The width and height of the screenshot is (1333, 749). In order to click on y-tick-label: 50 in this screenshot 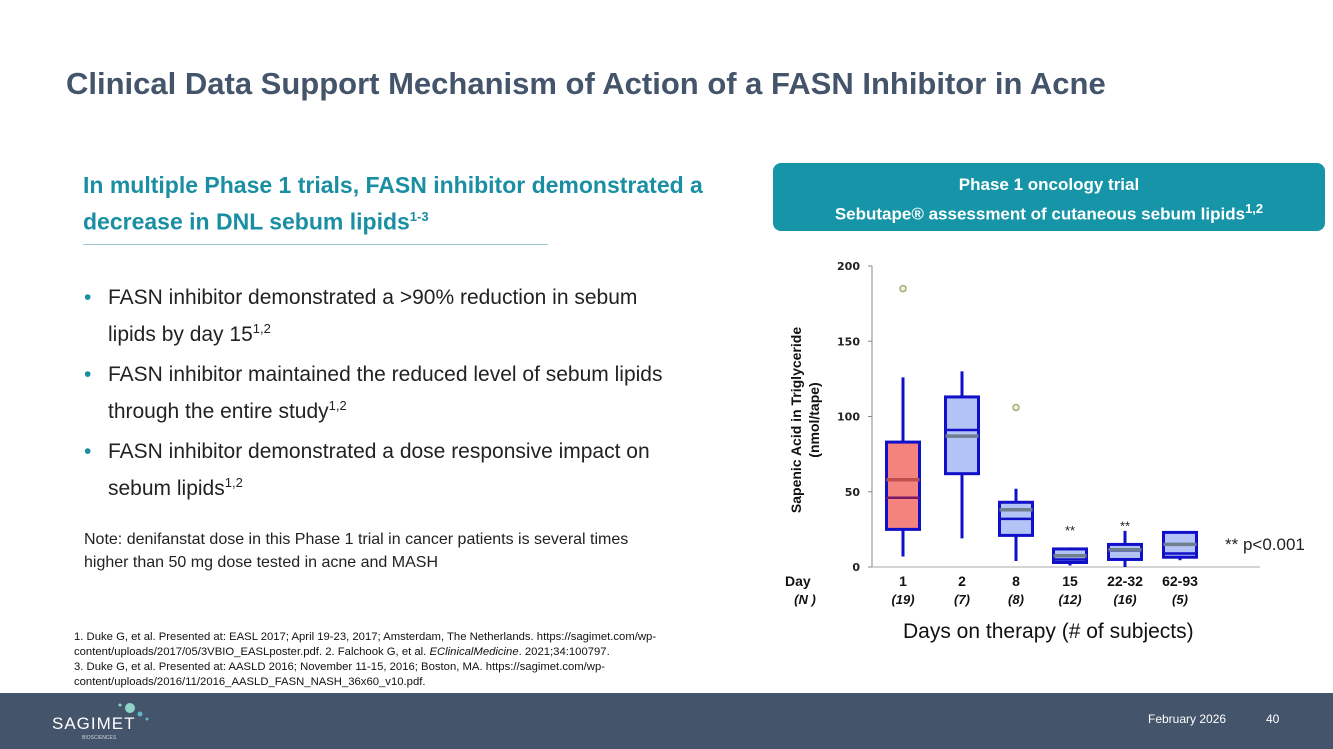, I will do `click(853, 492)`.